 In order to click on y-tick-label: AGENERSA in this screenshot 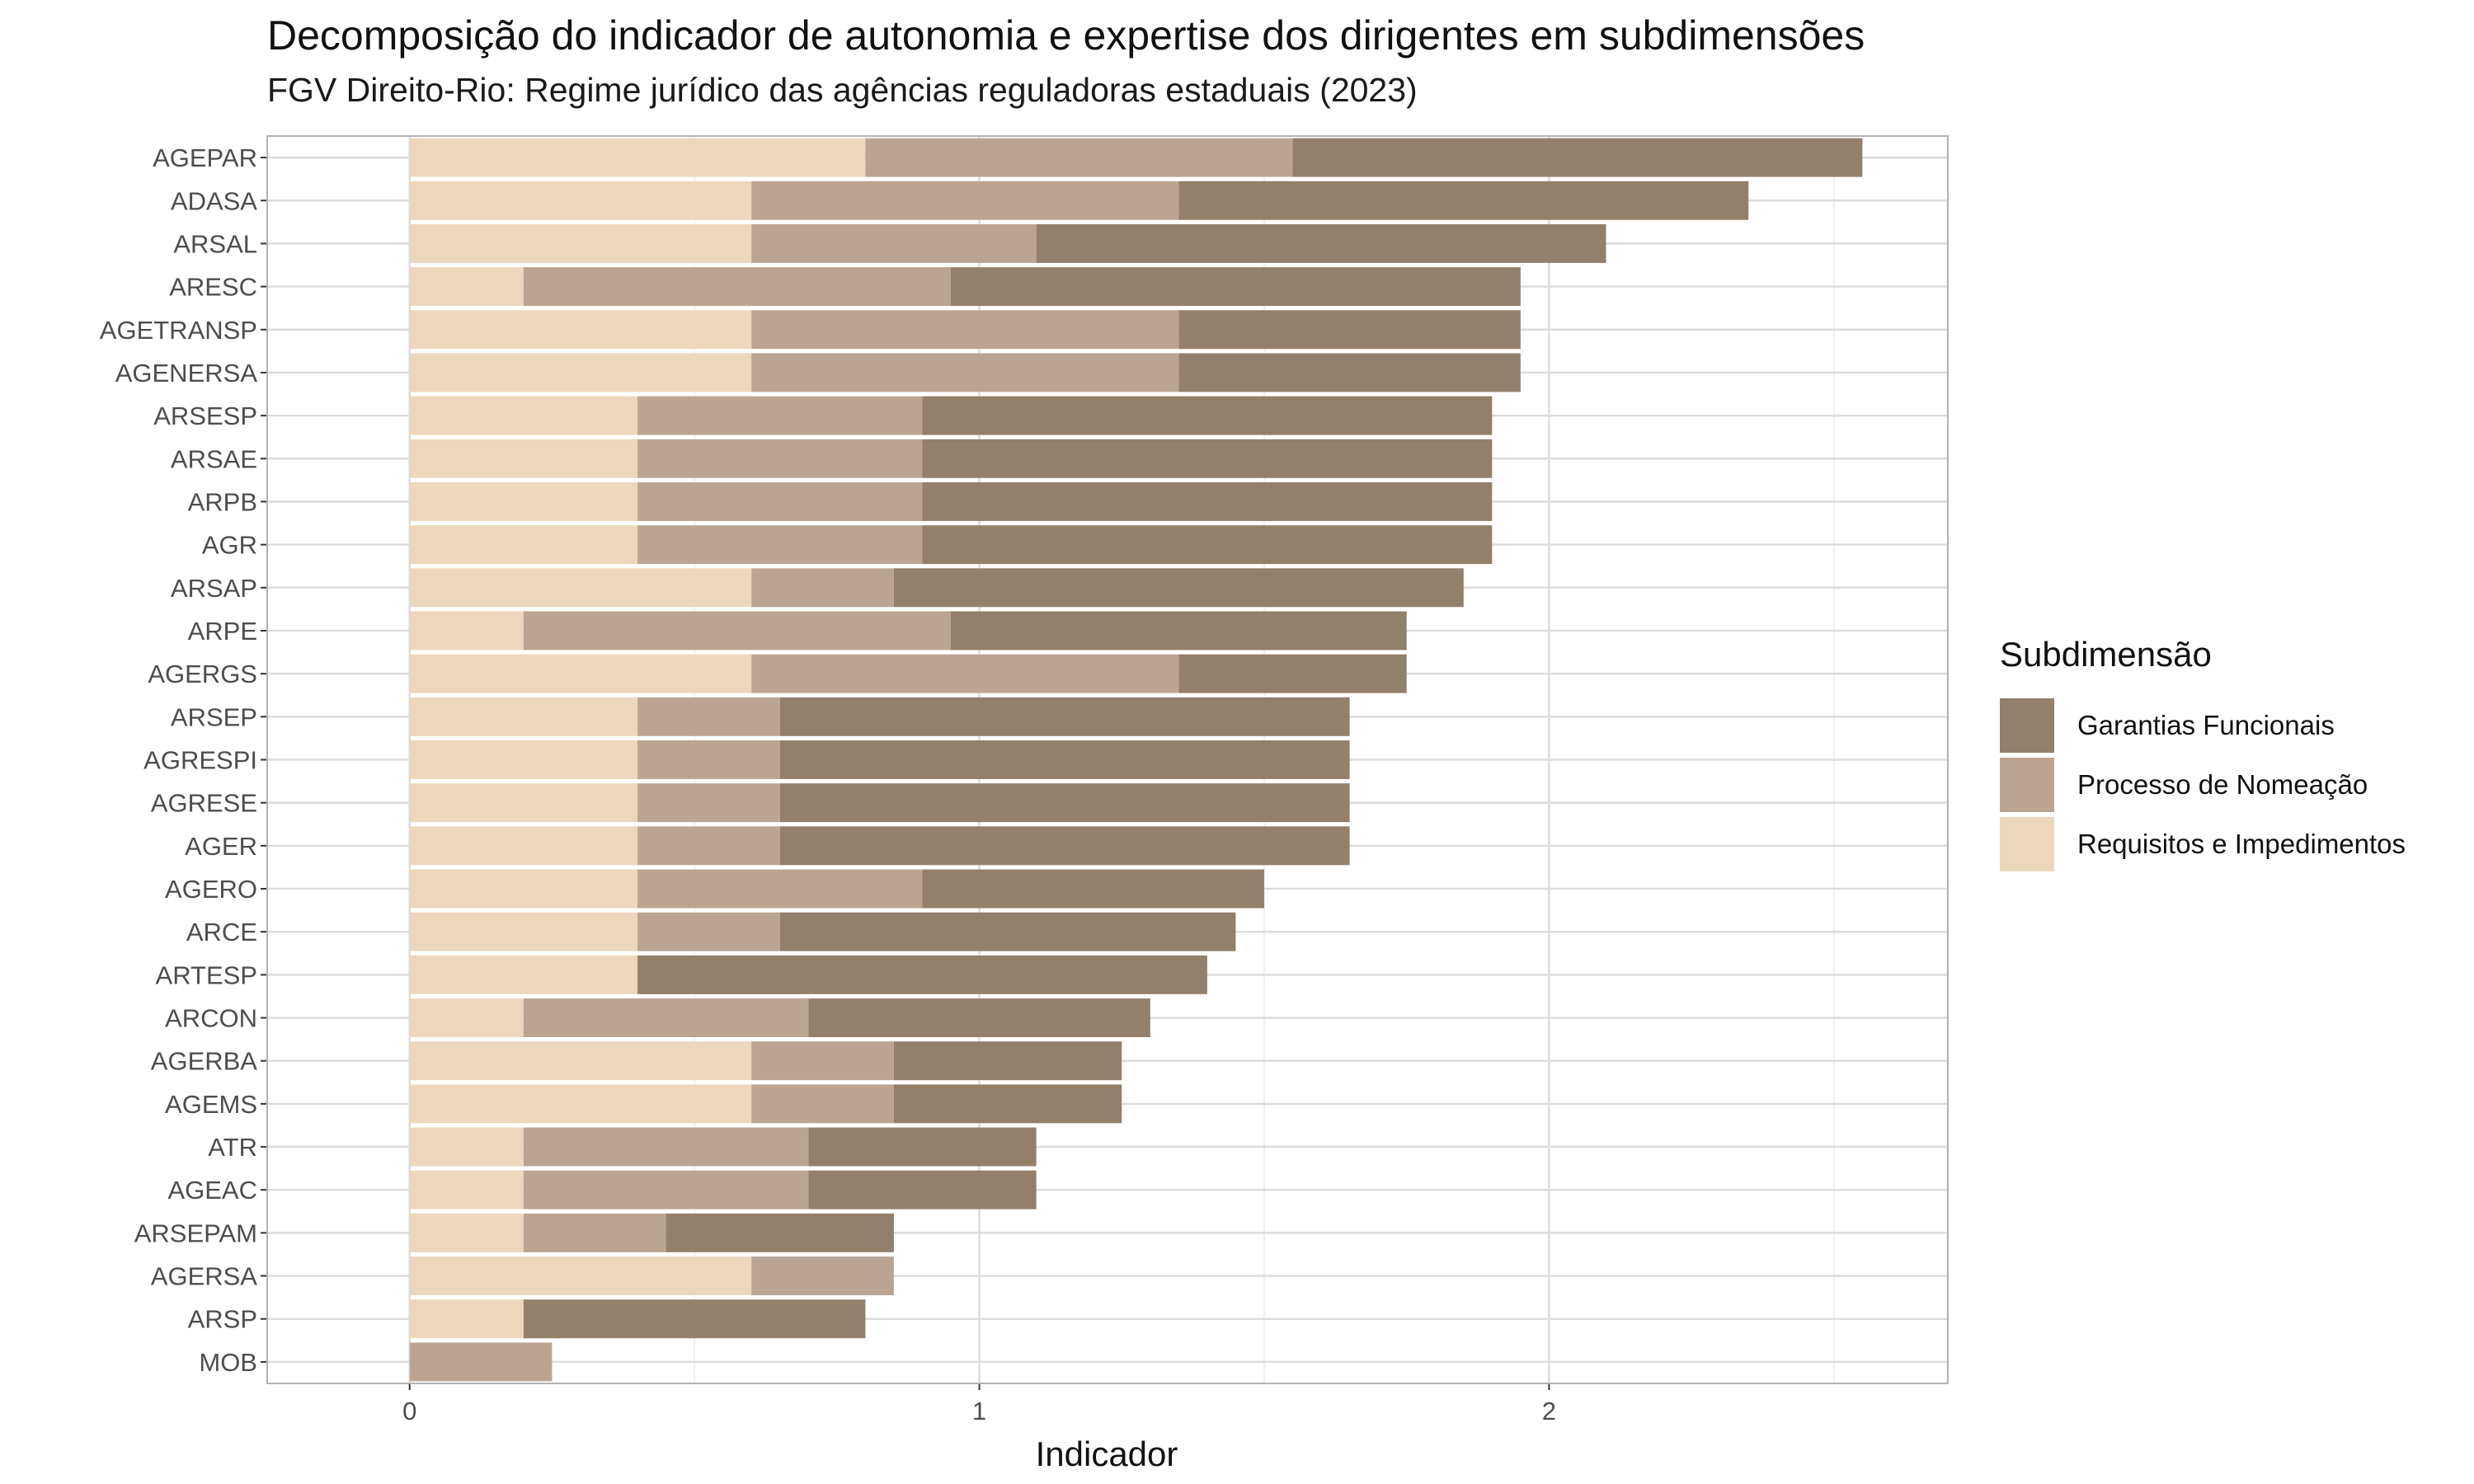, I will do `click(186, 373)`.